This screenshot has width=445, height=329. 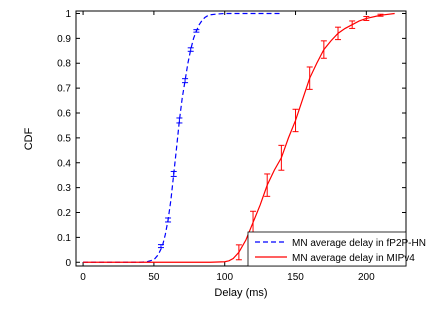 I want to click on y-tick-label: 0.1, so click(x=64, y=238).